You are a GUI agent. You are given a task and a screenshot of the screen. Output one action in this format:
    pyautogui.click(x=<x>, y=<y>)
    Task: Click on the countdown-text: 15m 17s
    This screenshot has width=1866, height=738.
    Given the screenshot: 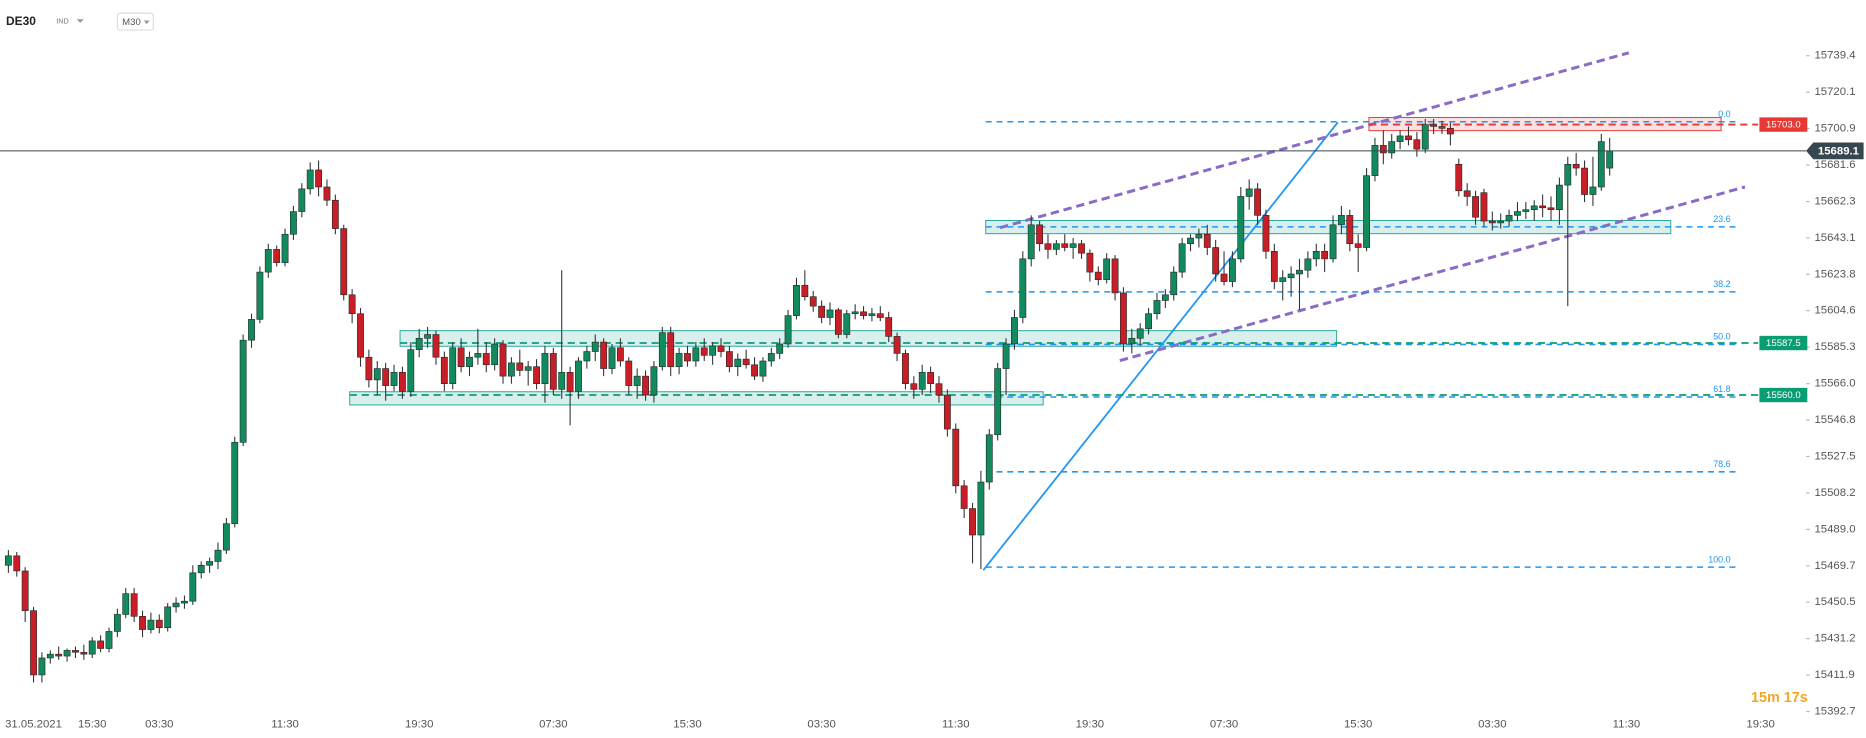 What is the action you would take?
    pyautogui.click(x=1779, y=698)
    